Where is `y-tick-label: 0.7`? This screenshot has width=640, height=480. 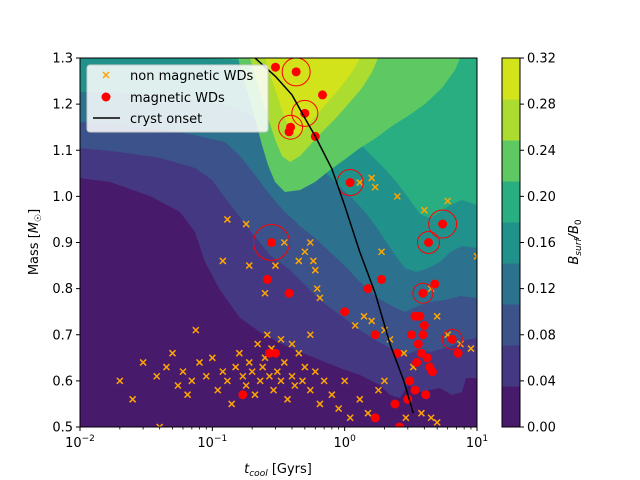
y-tick-label: 0.7 is located at coordinates (62, 335).